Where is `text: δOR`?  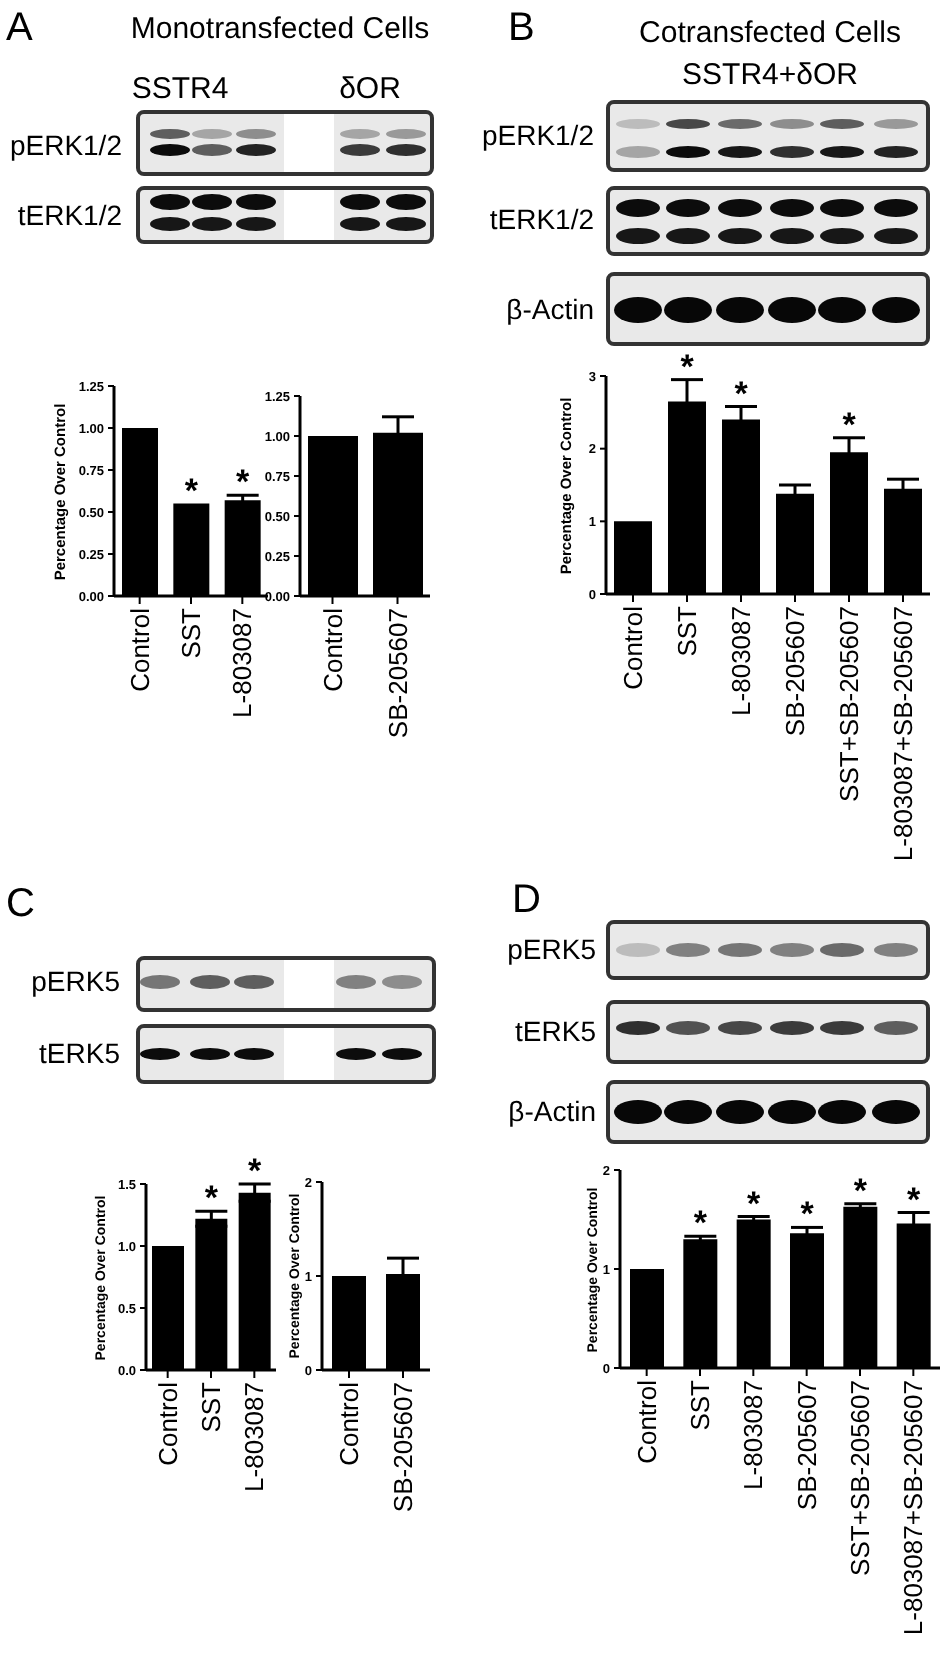
text: δOR is located at coordinates (370, 89).